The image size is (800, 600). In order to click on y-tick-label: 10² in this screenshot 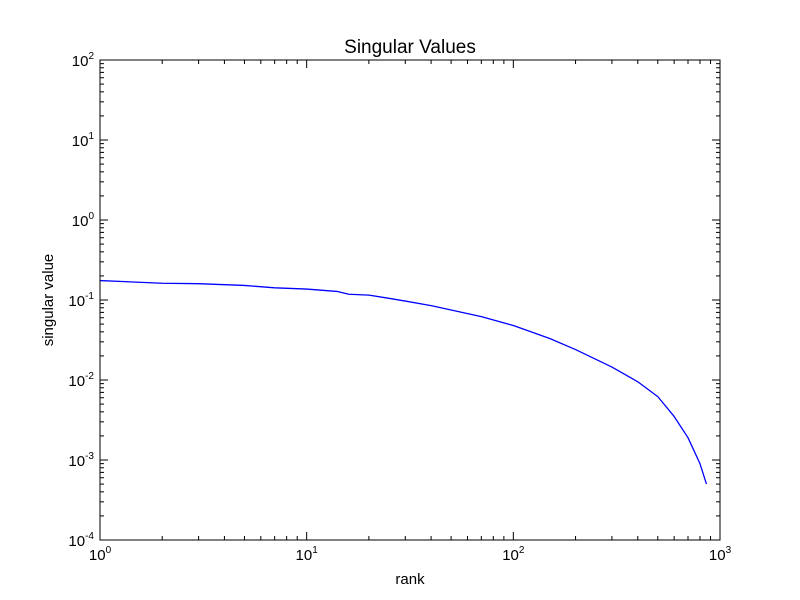, I will do `click(83, 60)`.